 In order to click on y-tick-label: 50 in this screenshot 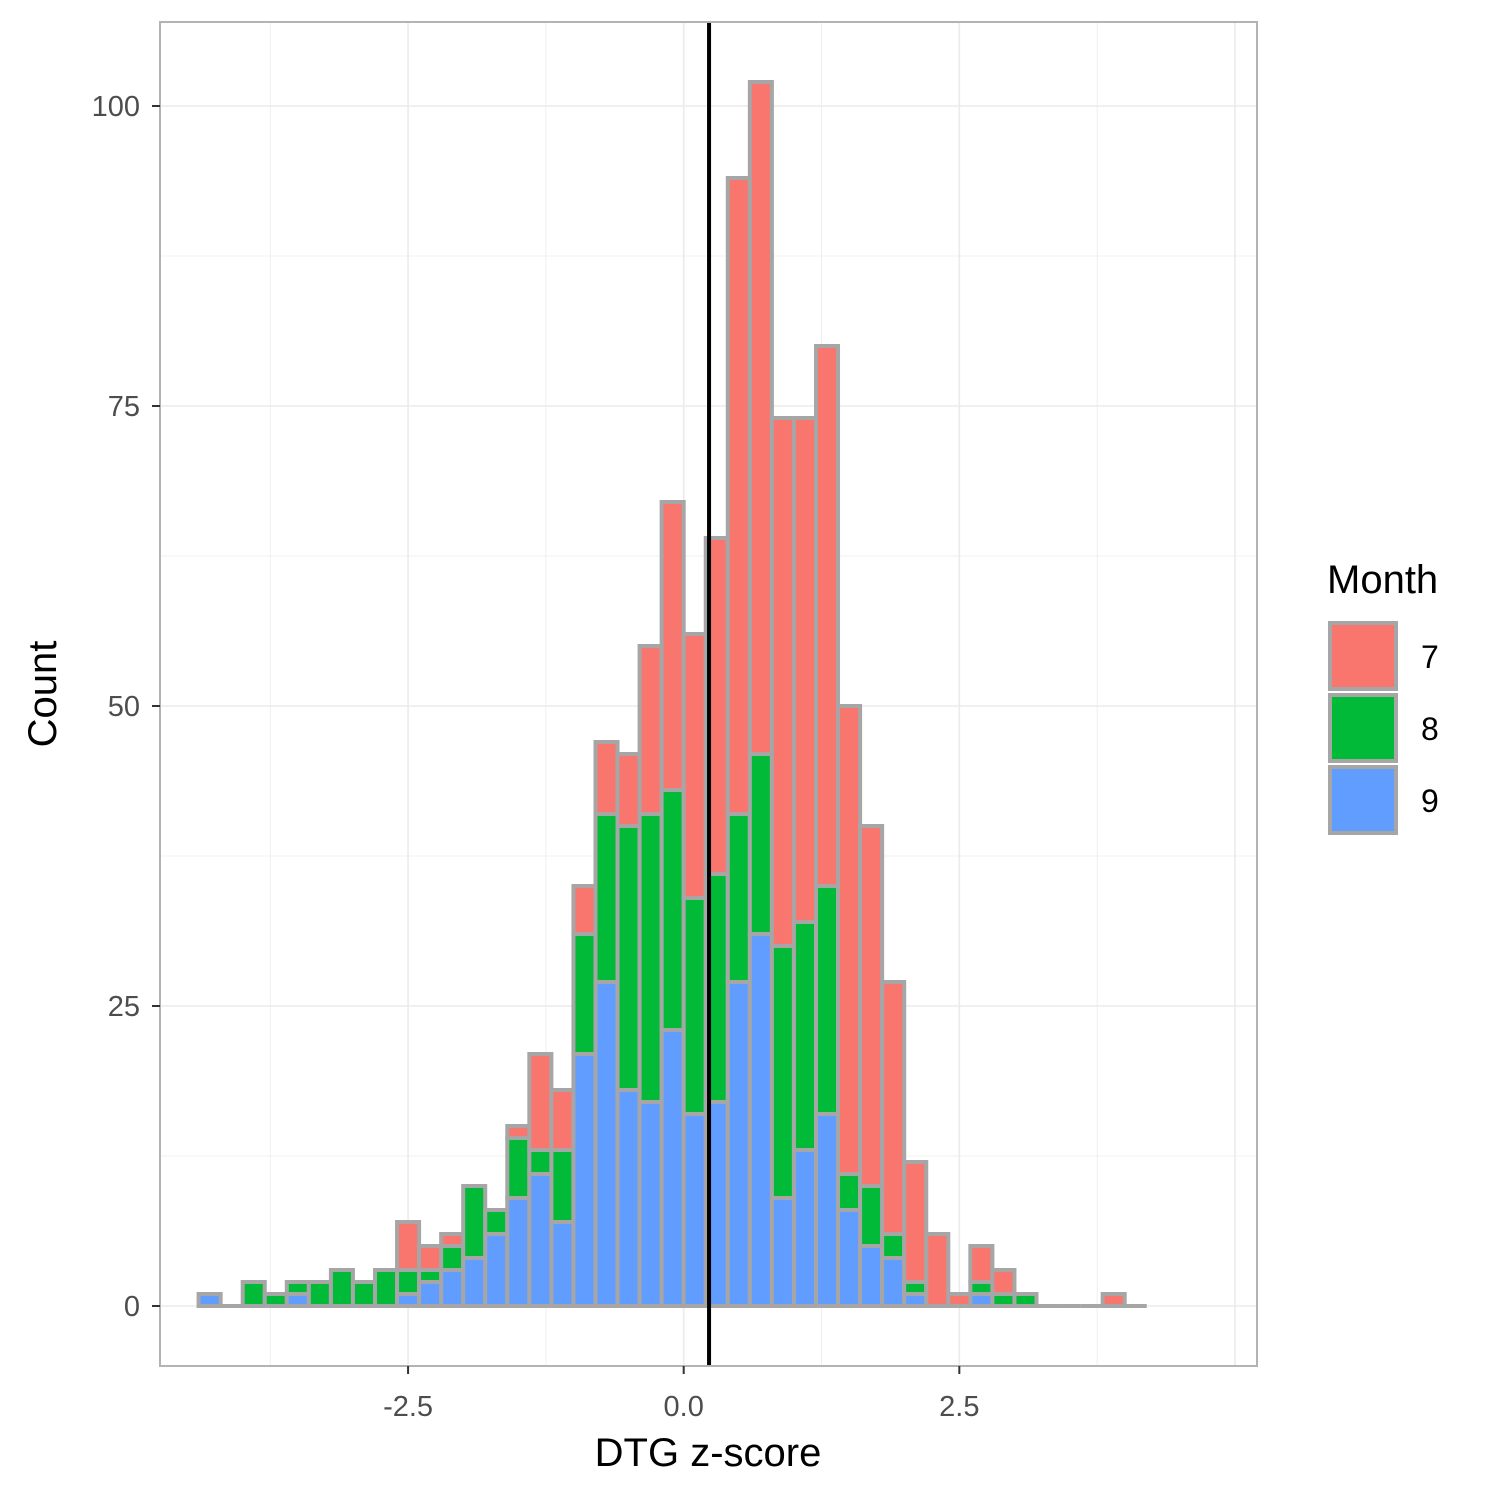, I will do `click(124, 707)`.